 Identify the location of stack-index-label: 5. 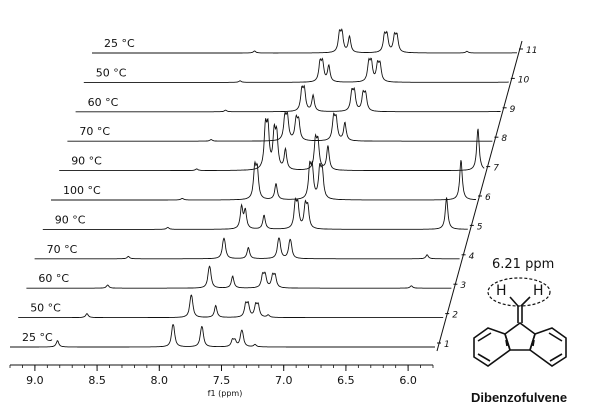
(480, 227).